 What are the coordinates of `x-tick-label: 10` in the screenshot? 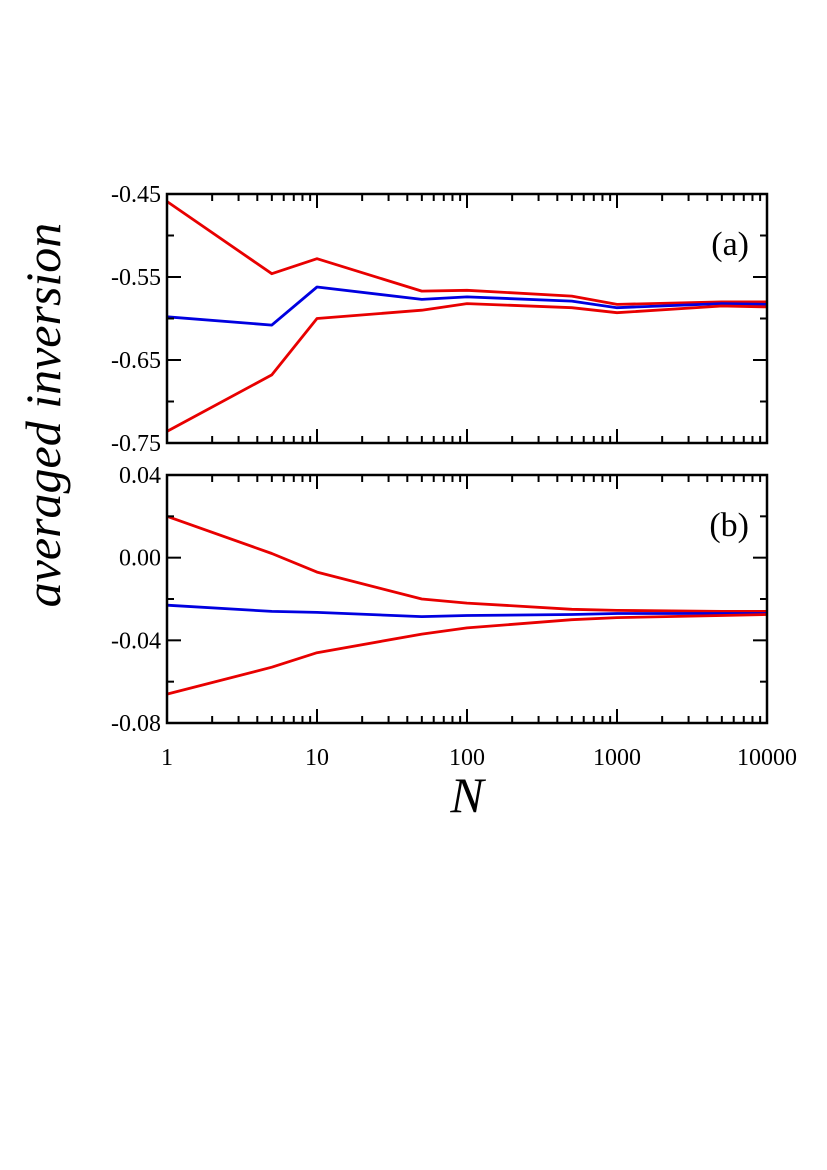 It's located at (317, 758).